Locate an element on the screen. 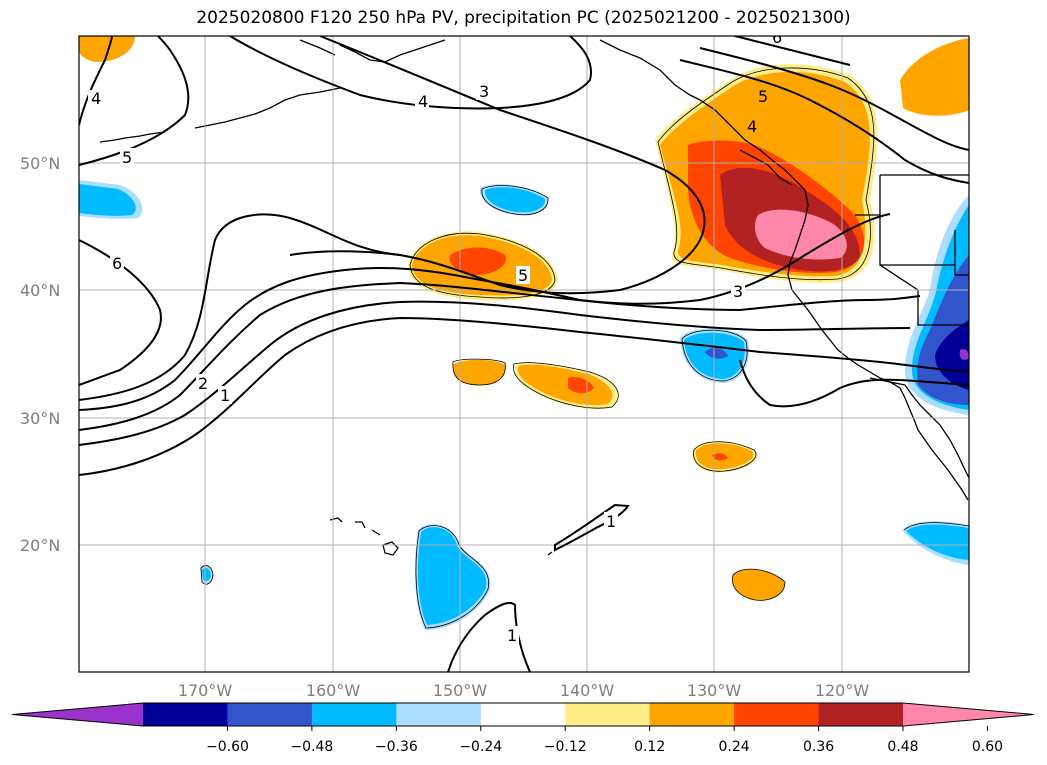 The height and width of the screenshot is (765, 1047). colorbar-tick-label: −0.24 is located at coordinates (480, 747).